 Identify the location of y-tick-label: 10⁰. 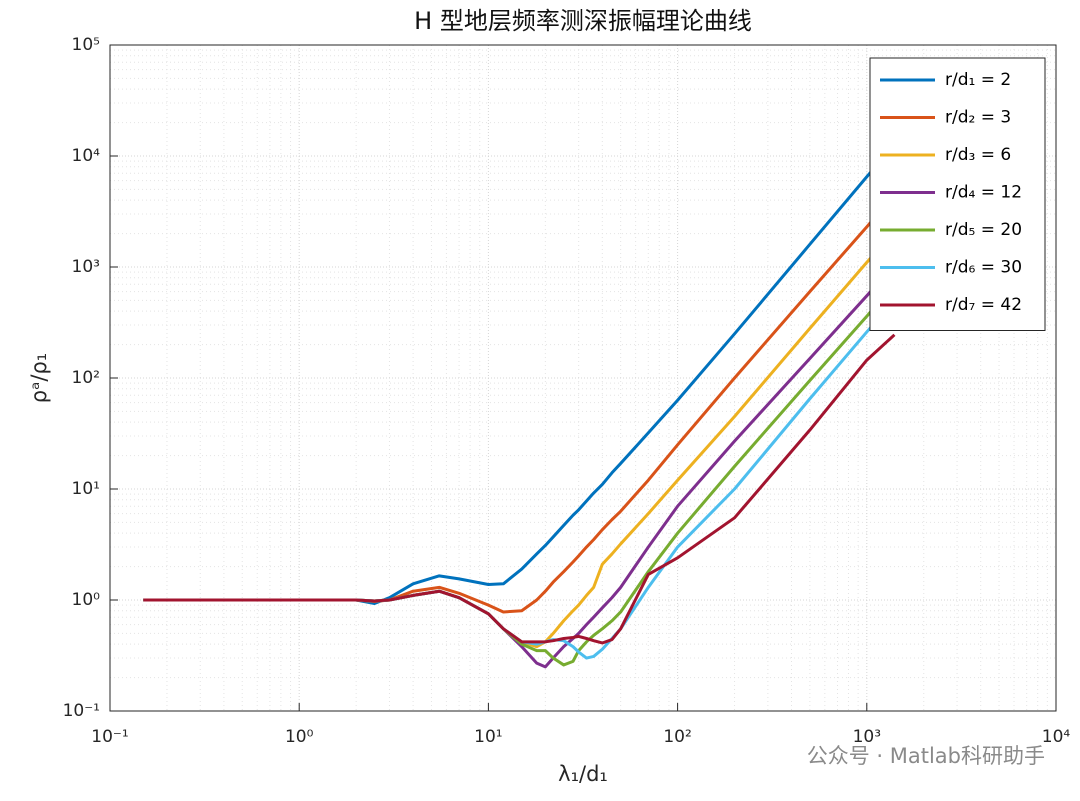
(86, 600).